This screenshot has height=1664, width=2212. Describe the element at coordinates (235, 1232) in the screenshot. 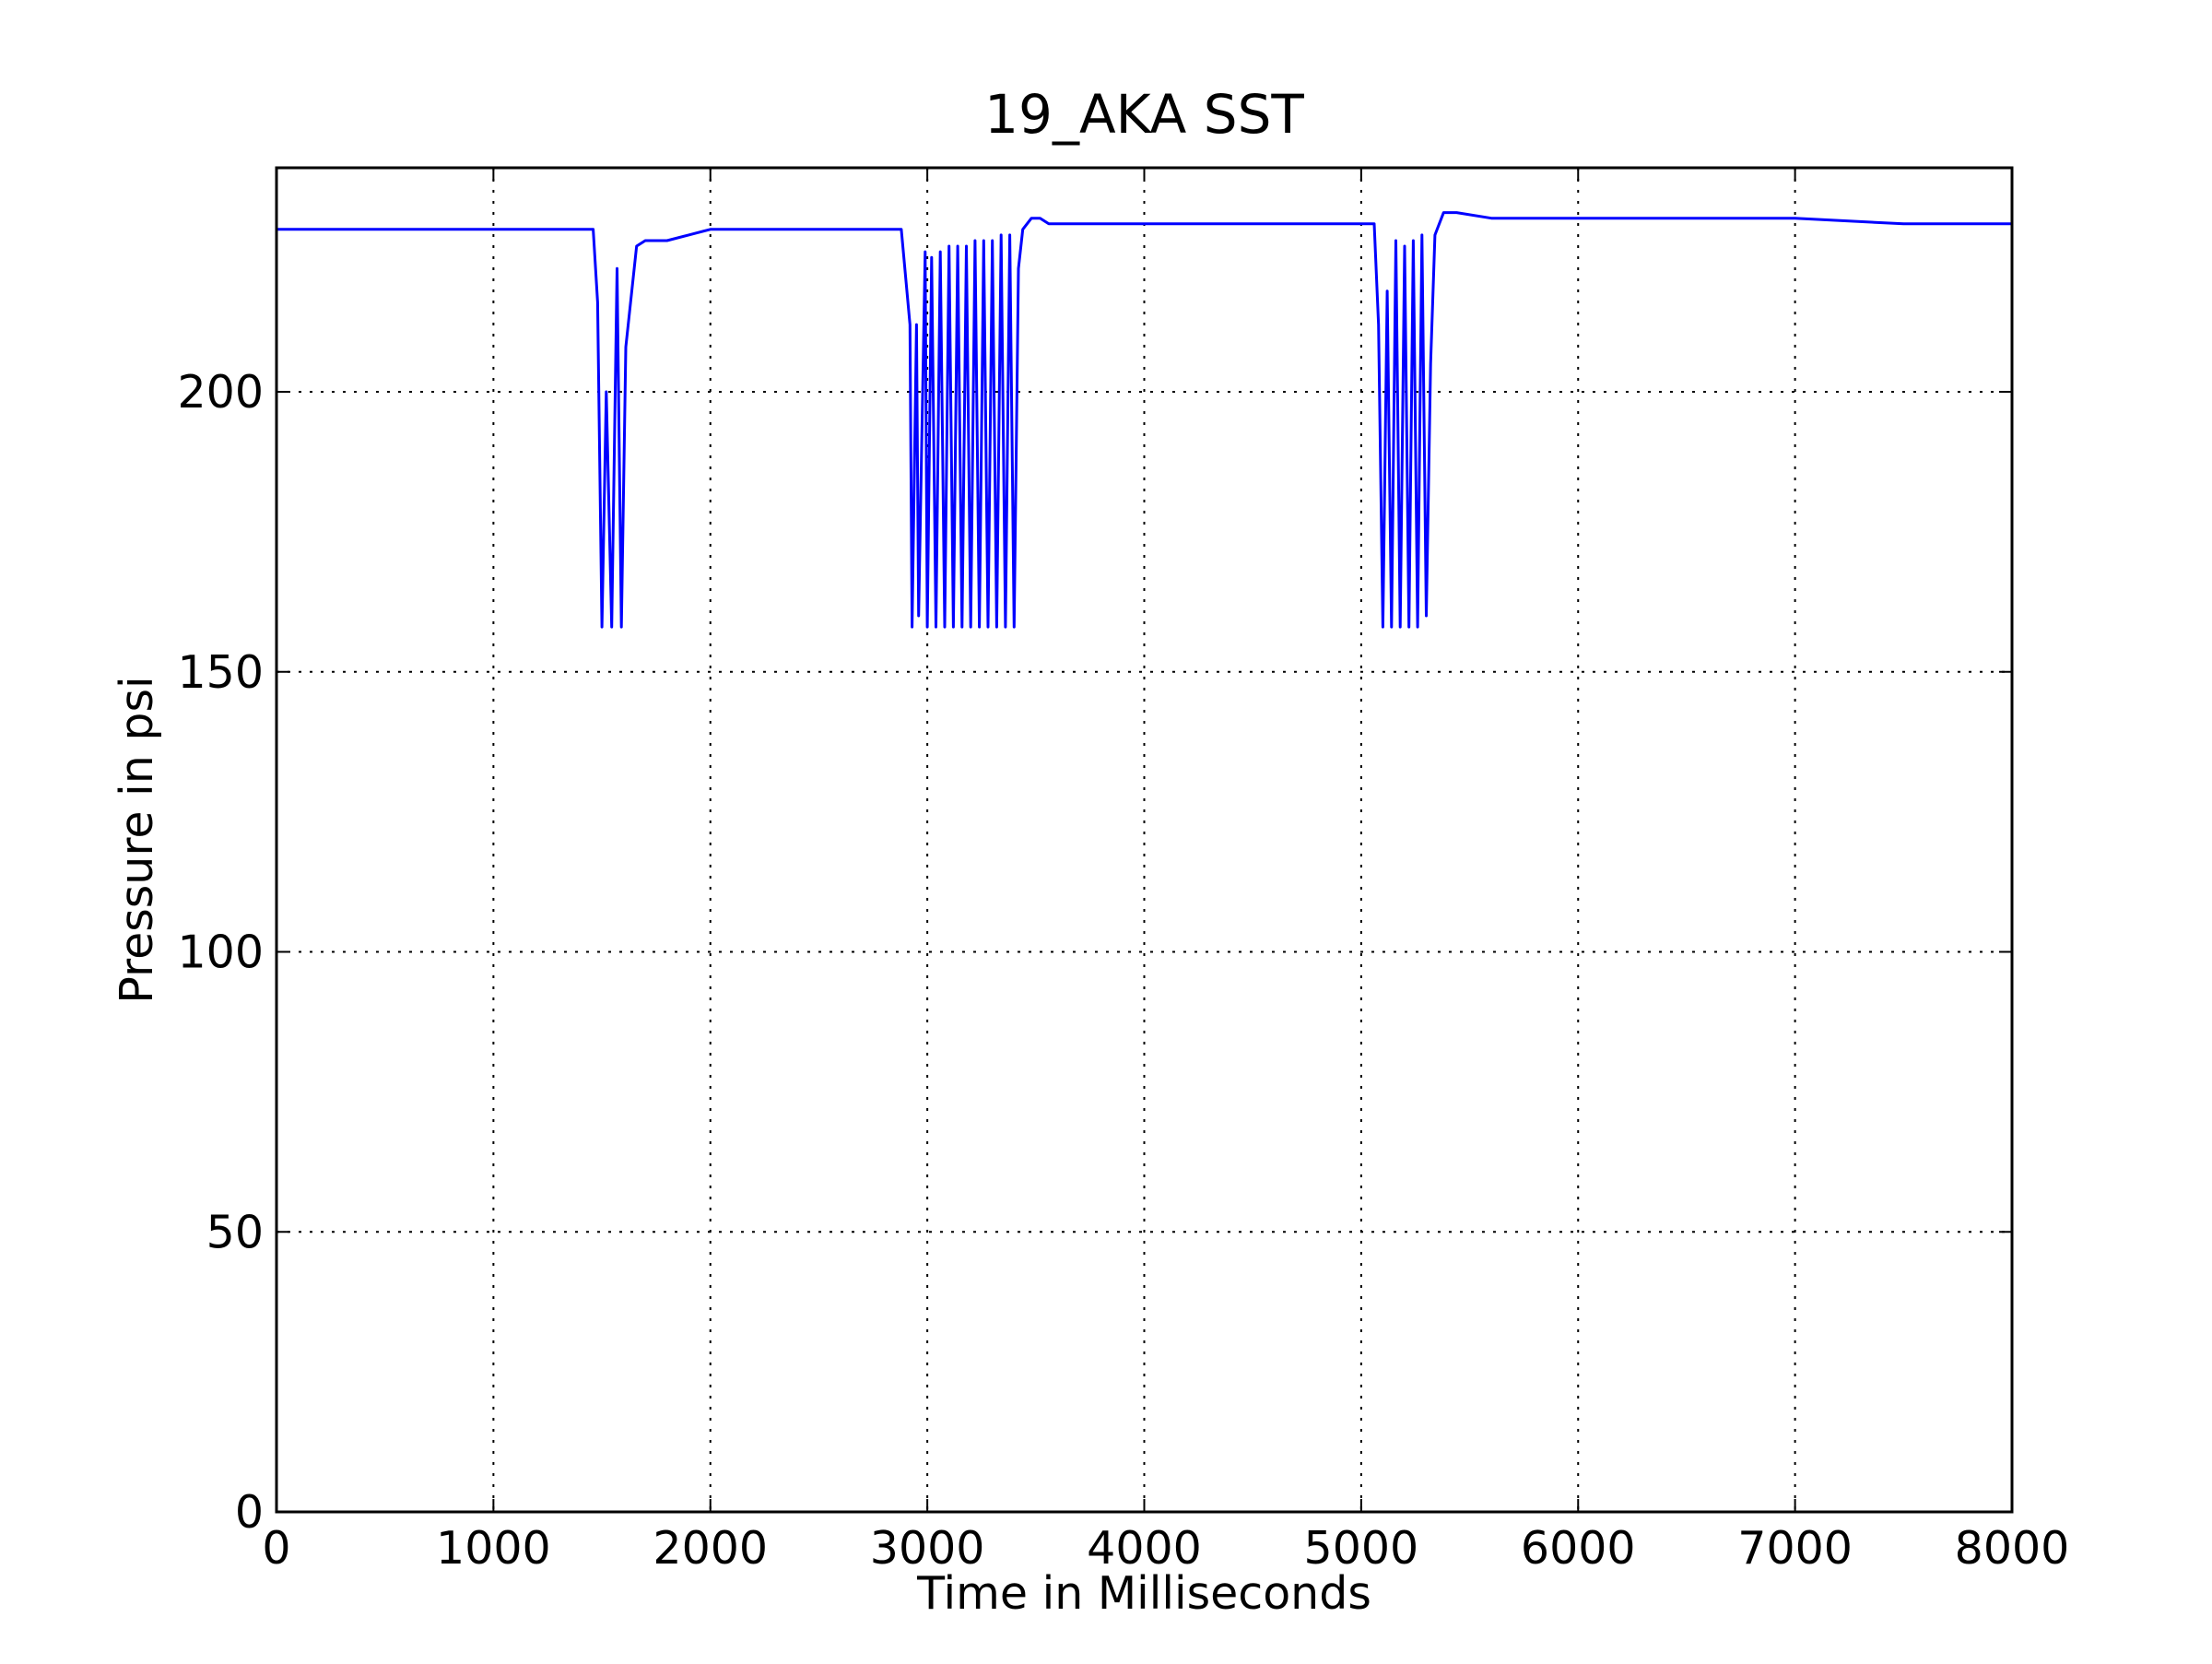

I see `y-tick-label: 50` at that location.